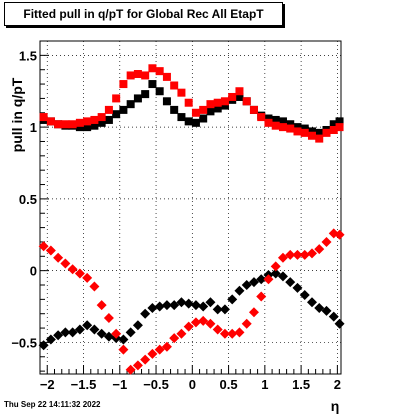 The width and height of the screenshot is (400, 414). Describe the element at coordinates (52, 404) in the screenshot. I see `timestamp: Thu Sep 22 14:11:32 2022` at that location.